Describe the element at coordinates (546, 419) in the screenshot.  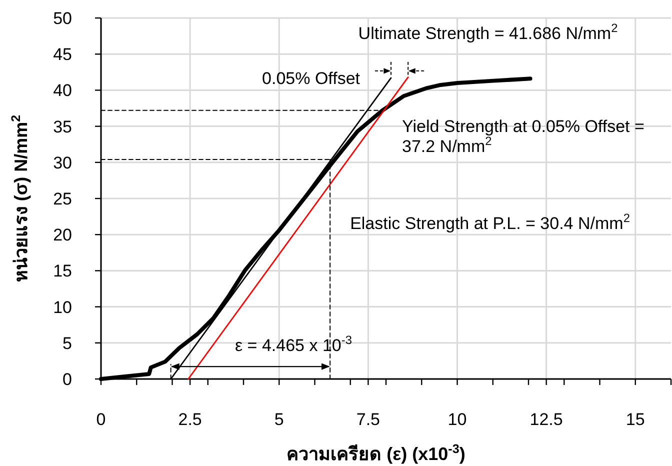
I see `x-tick-label: 12.5` at that location.